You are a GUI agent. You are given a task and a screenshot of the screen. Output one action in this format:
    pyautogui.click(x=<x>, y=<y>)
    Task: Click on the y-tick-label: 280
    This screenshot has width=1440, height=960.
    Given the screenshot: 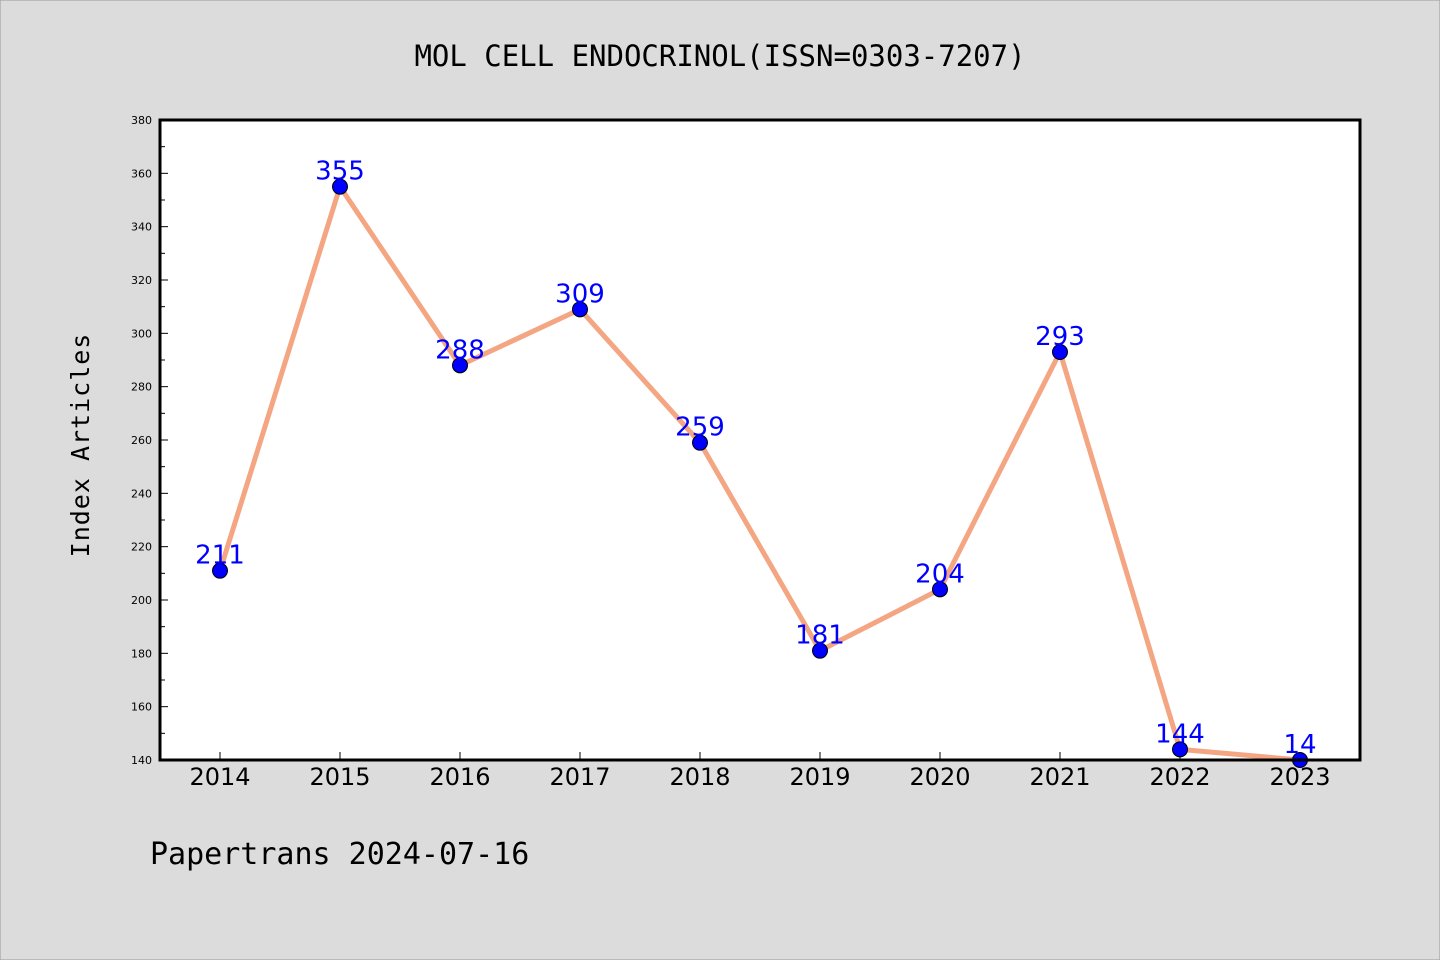 What is the action you would take?
    pyautogui.click(x=141, y=387)
    